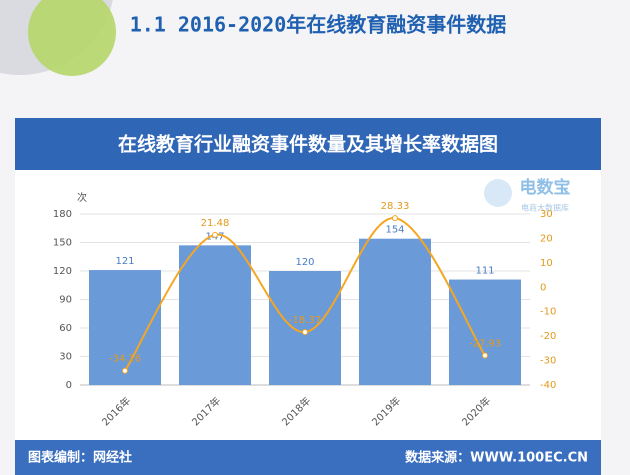 The width and height of the screenshot is (630, 475). Describe the element at coordinates (215, 223) in the screenshot. I see `line-value-label: 21.48` at that location.